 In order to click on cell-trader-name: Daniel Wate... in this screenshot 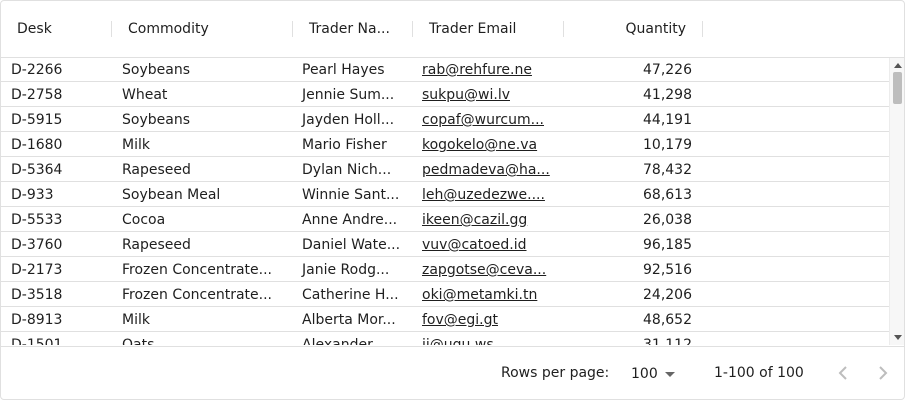, I will do `click(351, 245)`.